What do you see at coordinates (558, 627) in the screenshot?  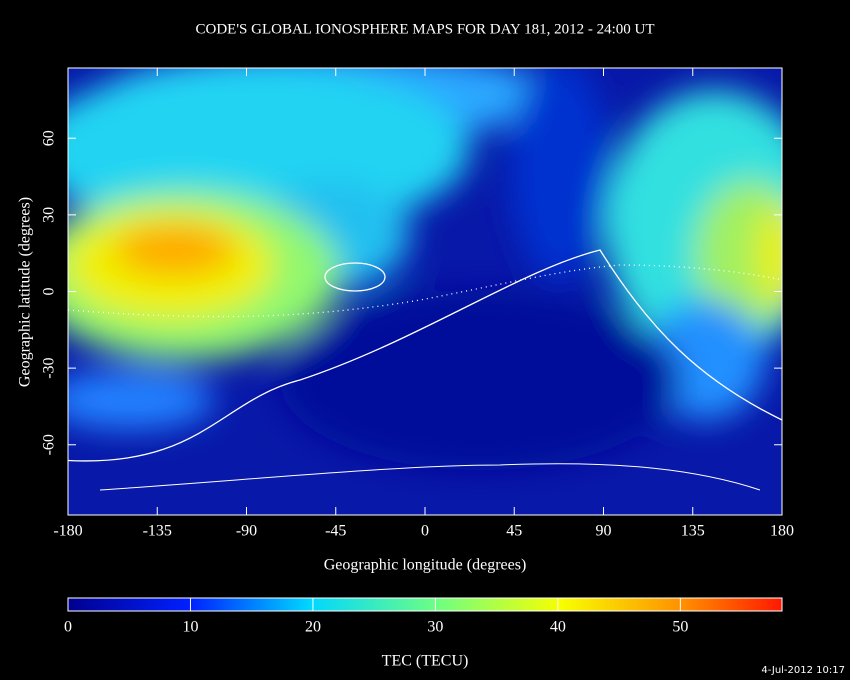 I see `colorbar-tick-label: 40` at bounding box center [558, 627].